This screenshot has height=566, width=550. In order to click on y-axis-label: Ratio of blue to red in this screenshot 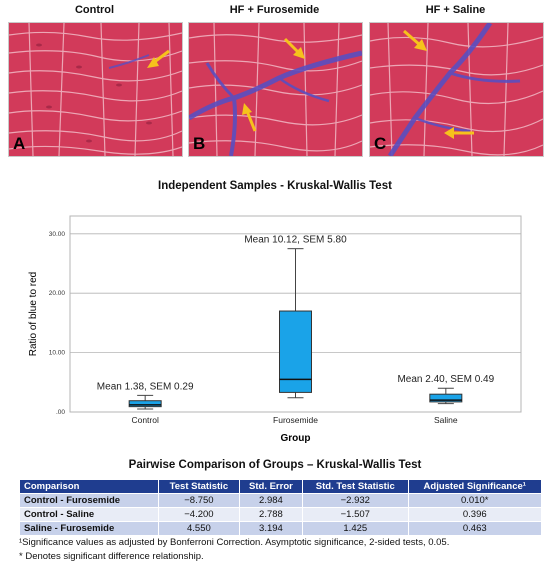, I will do `click(33, 314)`.